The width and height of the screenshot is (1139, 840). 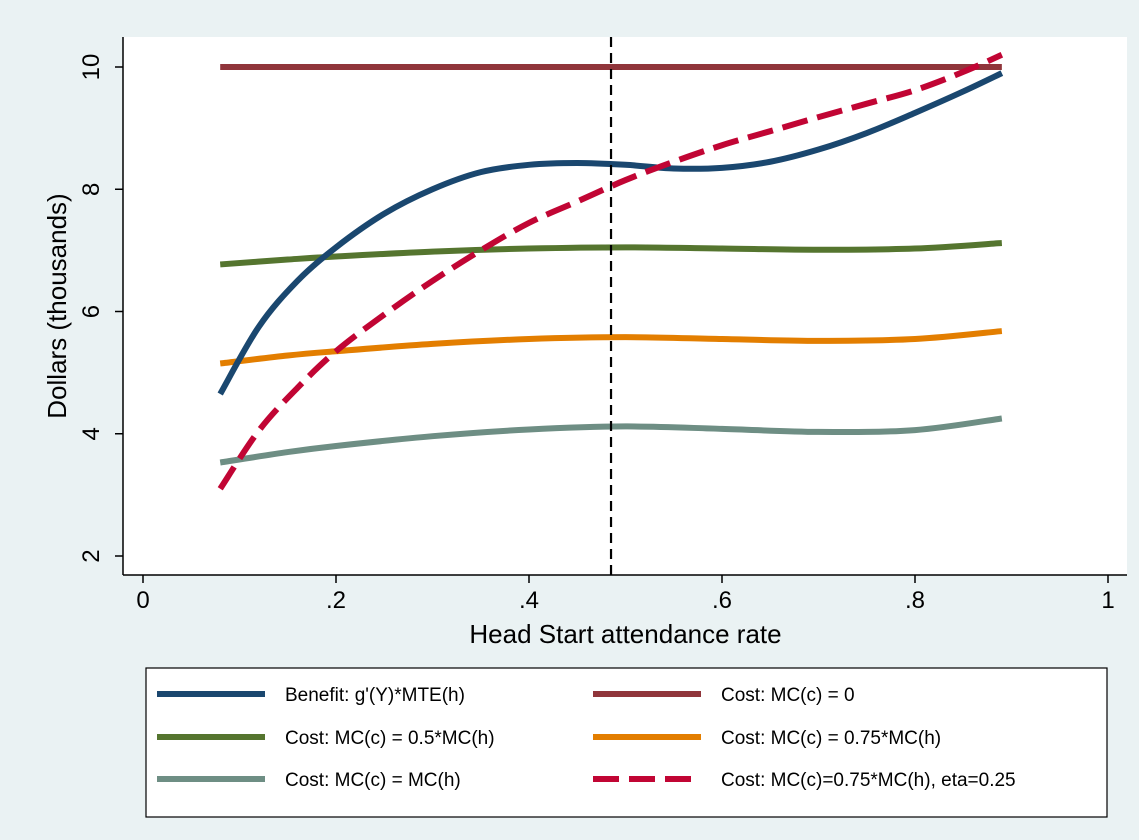 I want to click on y-tick-label: 6, so click(x=91, y=311).